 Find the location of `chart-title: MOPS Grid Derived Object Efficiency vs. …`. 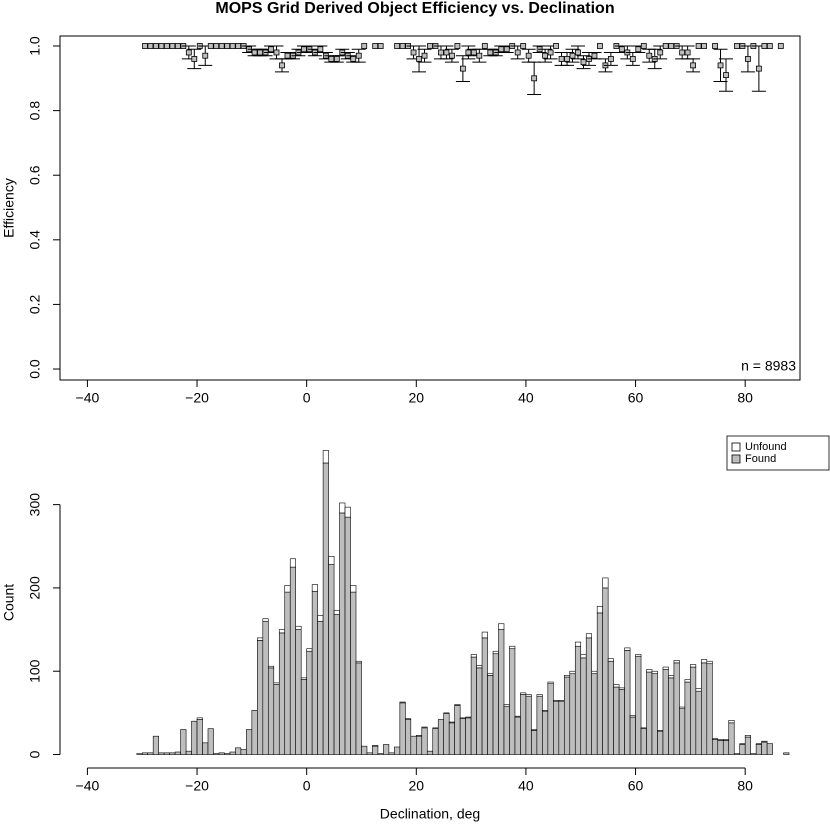

chart-title: MOPS Grid Derived Object Efficiency vs. … is located at coordinates (414, 8).